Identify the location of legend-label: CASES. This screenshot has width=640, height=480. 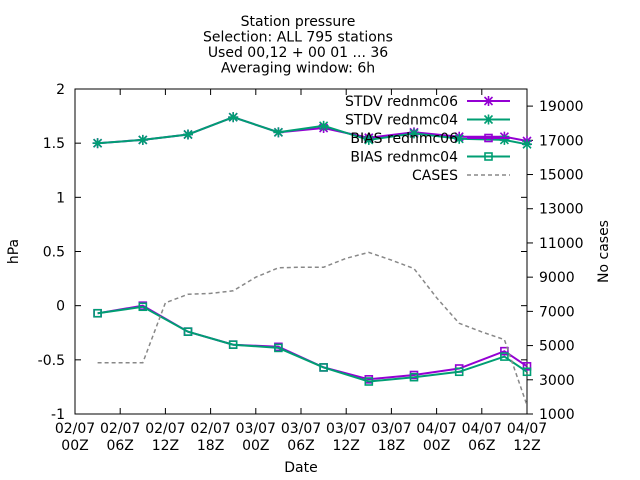
(435, 176).